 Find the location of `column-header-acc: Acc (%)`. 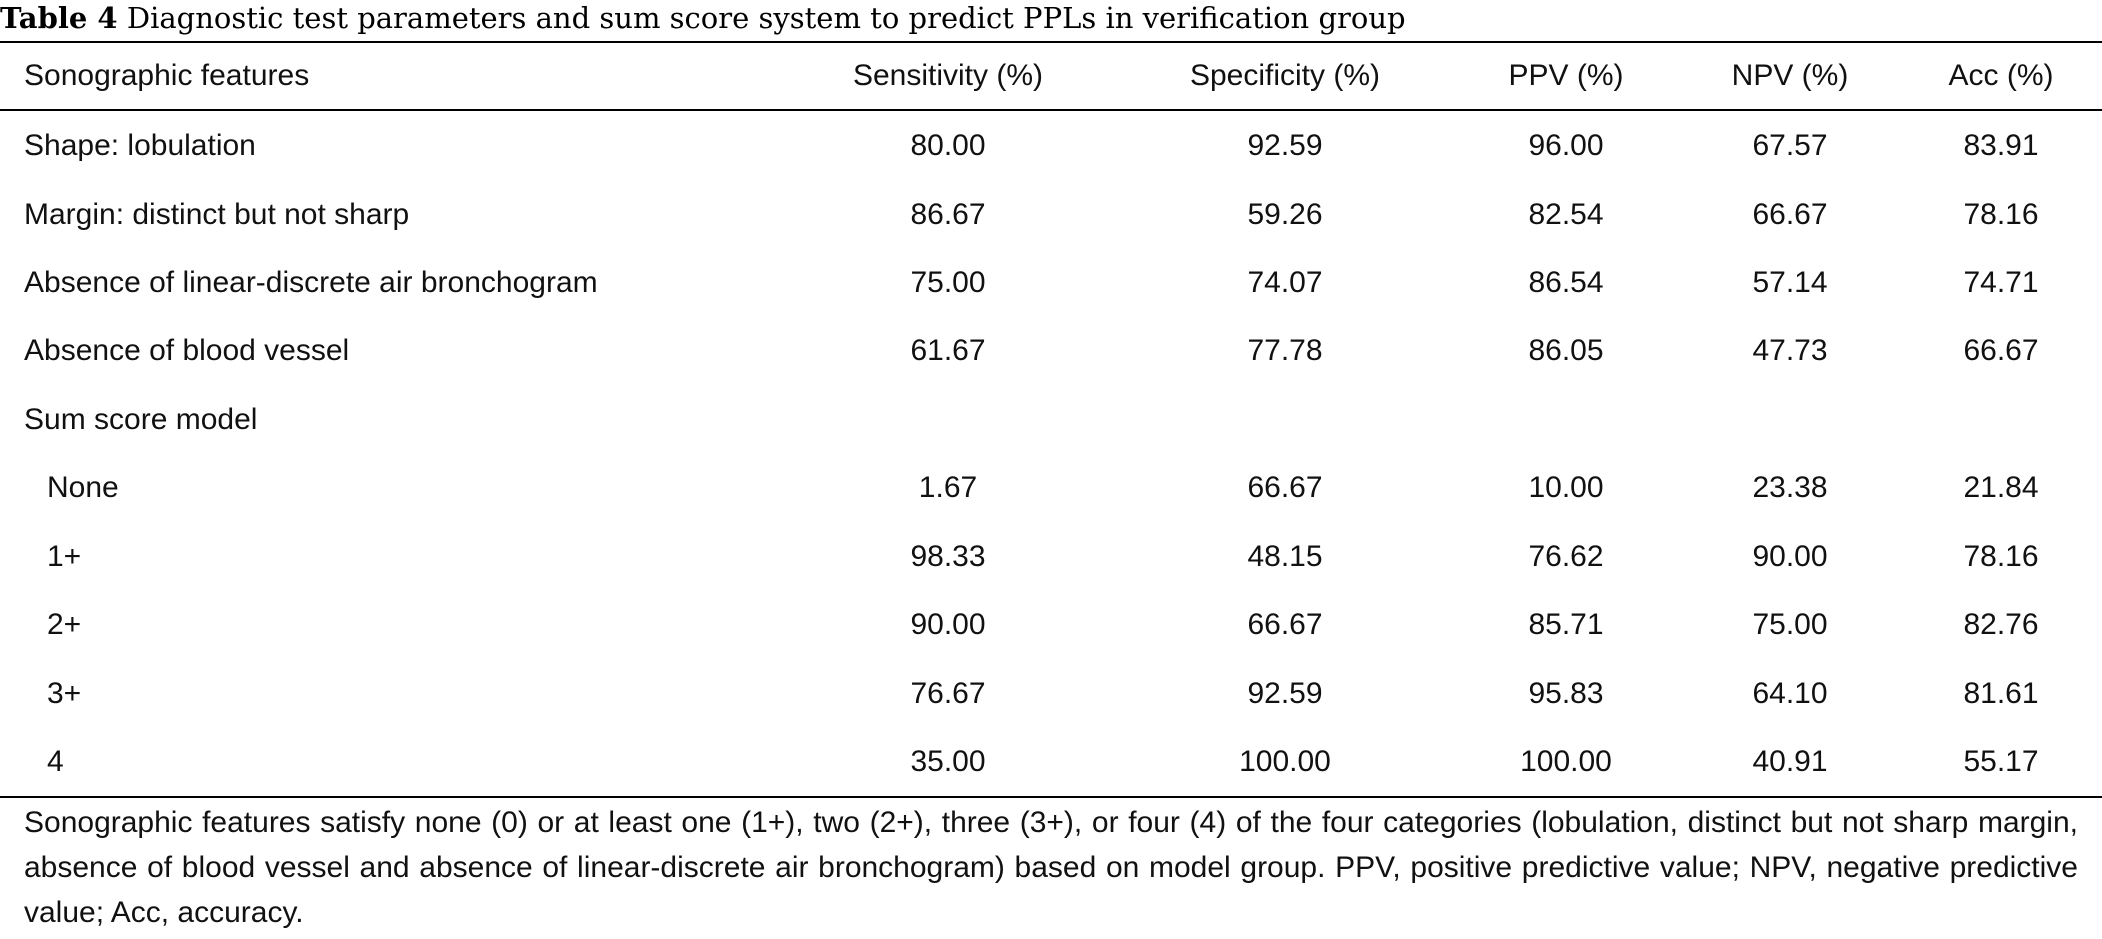

column-header-acc: Acc (%) is located at coordinates (2001, 75).